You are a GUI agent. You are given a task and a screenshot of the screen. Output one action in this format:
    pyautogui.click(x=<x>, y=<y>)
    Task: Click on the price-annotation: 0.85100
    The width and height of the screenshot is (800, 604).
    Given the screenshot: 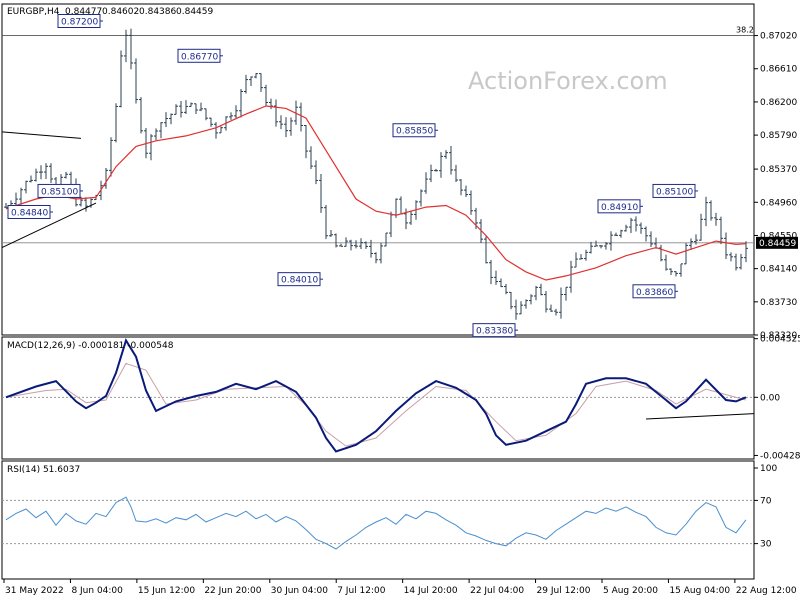 What is the action you would take?
    pyautogui.click(x=60, y=190)
    